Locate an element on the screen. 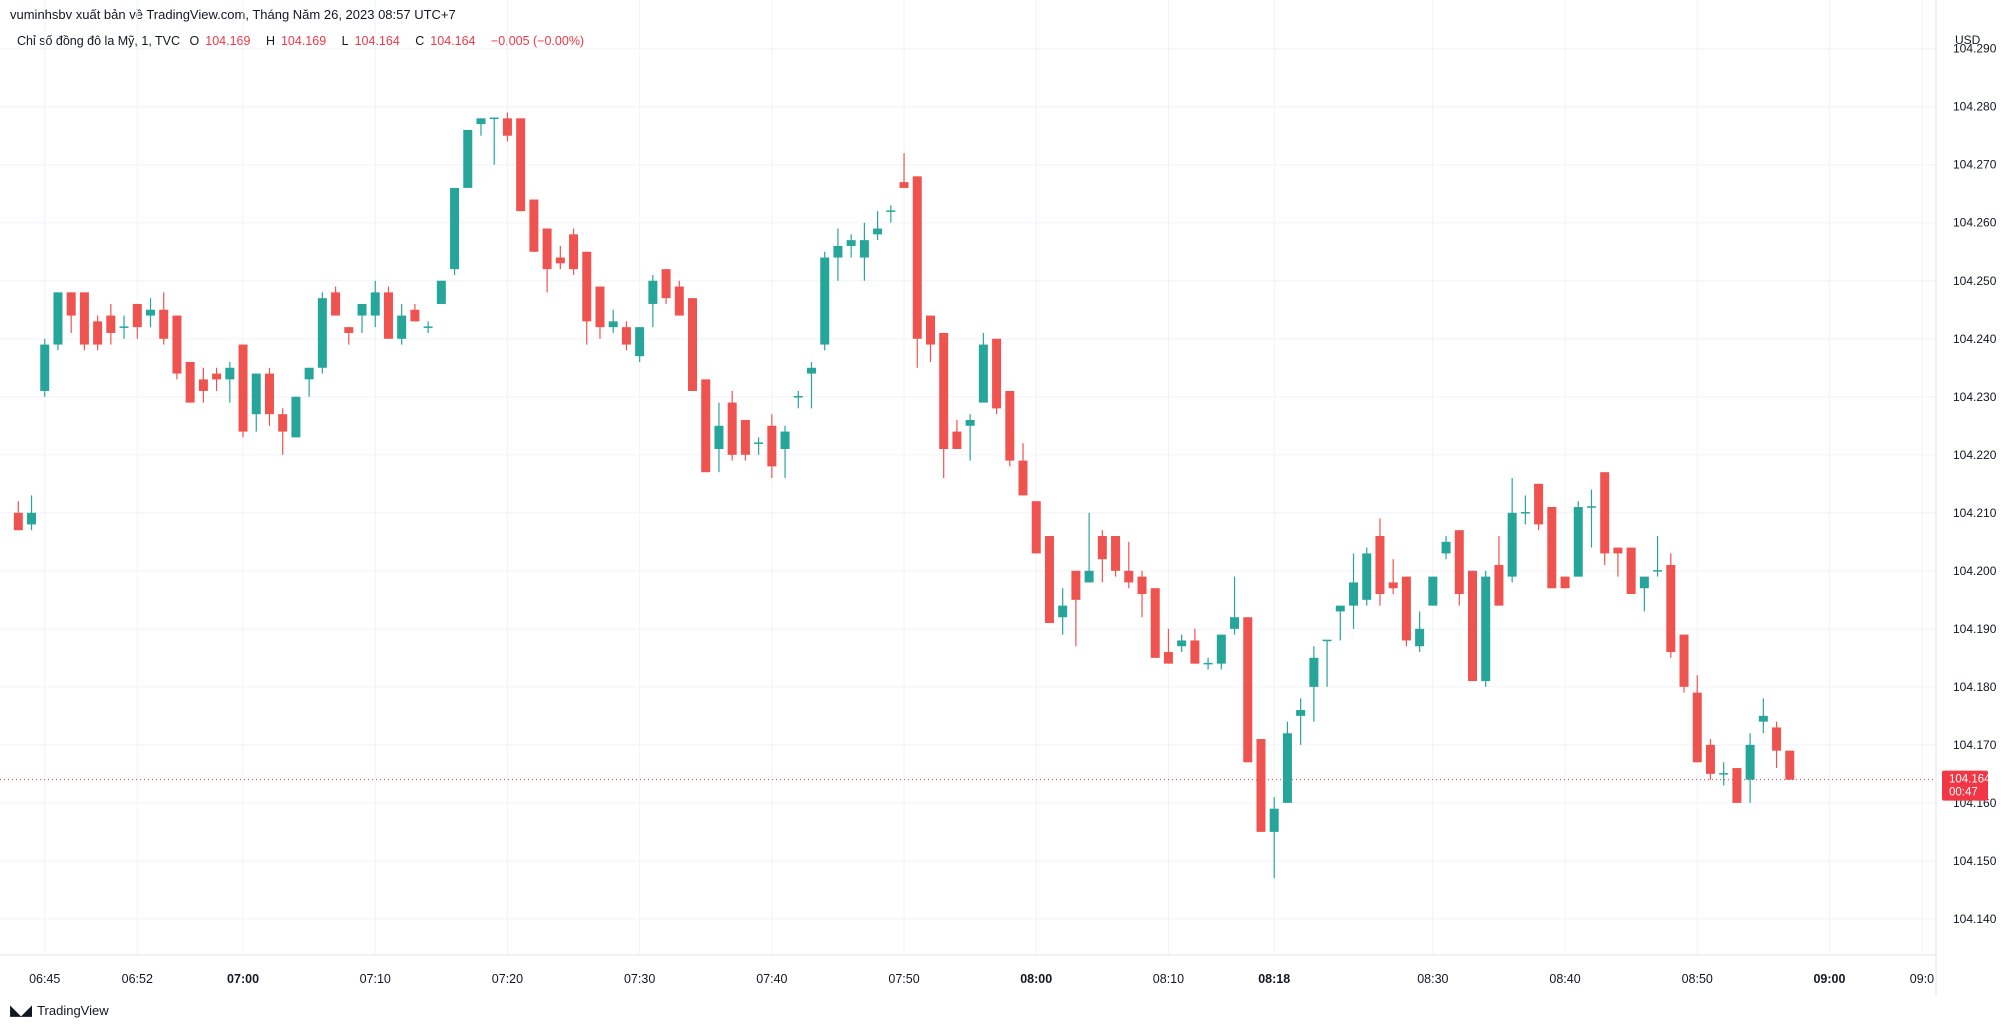 This screenshot has width=2013, height=1028. legend-symbol: Chỉ số đồng đô la Mỹ, 1, TVC is located at coordinates (99, 41).